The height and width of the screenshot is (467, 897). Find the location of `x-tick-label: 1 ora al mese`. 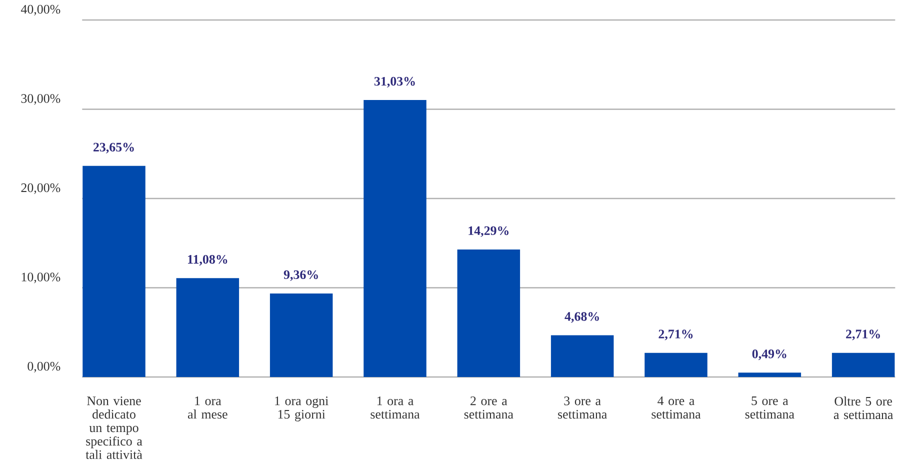

x-tick-label: 1 ora al mese is located at coordinates (208, 407).